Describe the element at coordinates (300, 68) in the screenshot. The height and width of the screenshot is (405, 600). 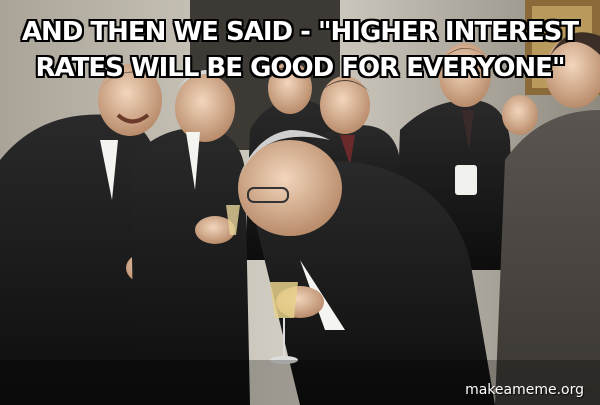
I see `caption-line-2: RATES WILL BE GOOD FOR EVERYONE"` at that location.